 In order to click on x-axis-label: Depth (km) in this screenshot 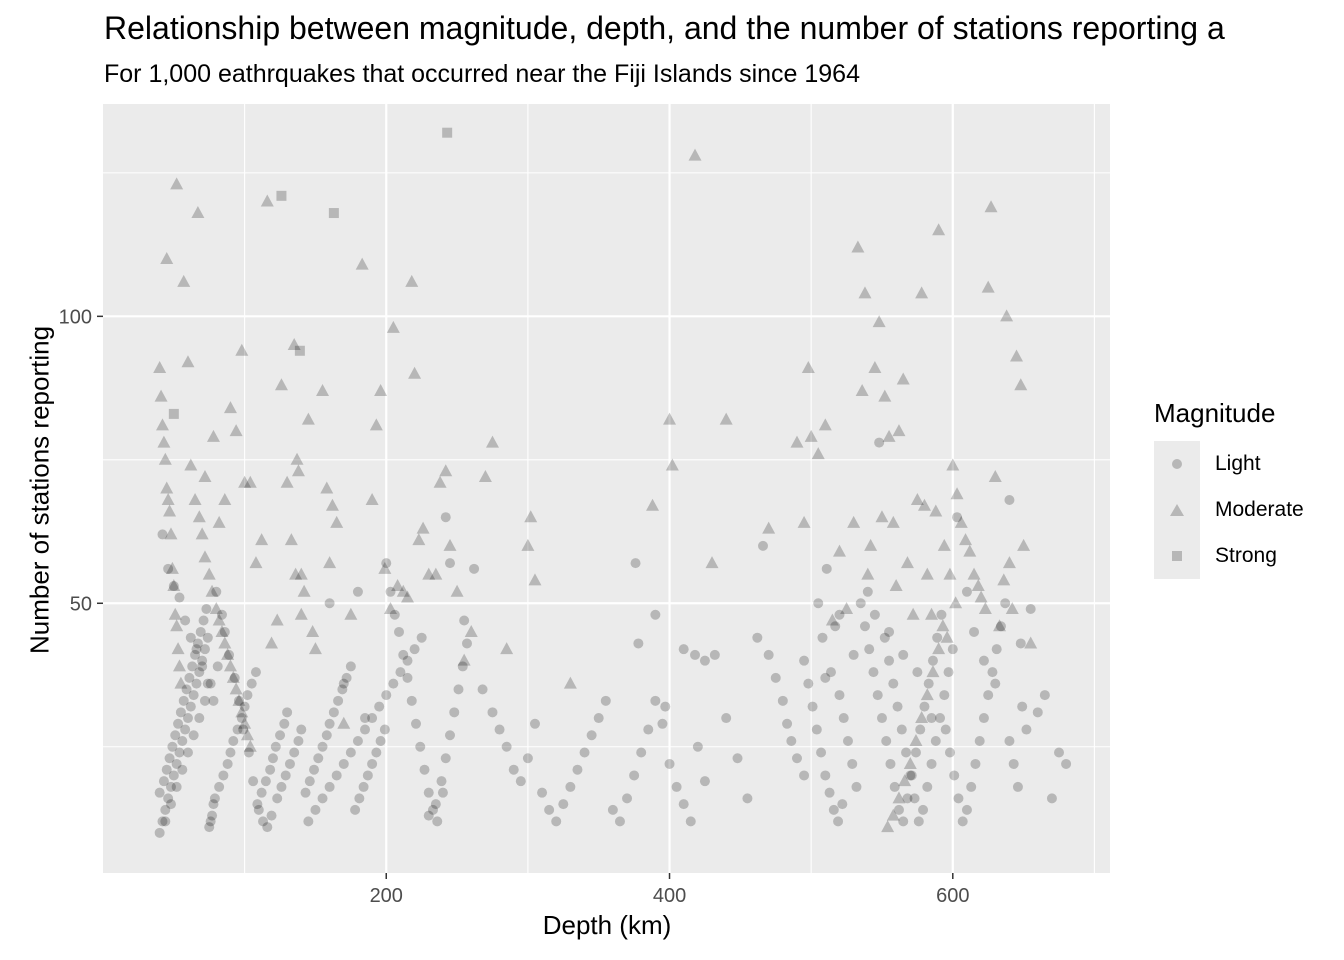, I will do `click(607, 925)`.